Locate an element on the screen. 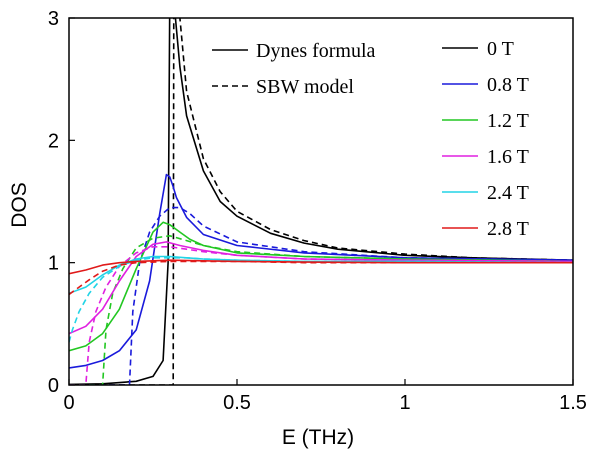  x-axis-title: E (THz) is located at coordinates (318, 437).